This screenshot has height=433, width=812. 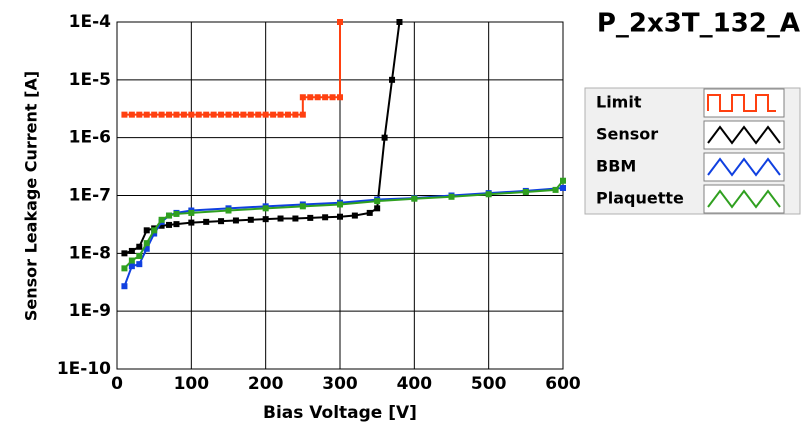 I want to click on legend-label: Sensor, so click(x=627, y=134).